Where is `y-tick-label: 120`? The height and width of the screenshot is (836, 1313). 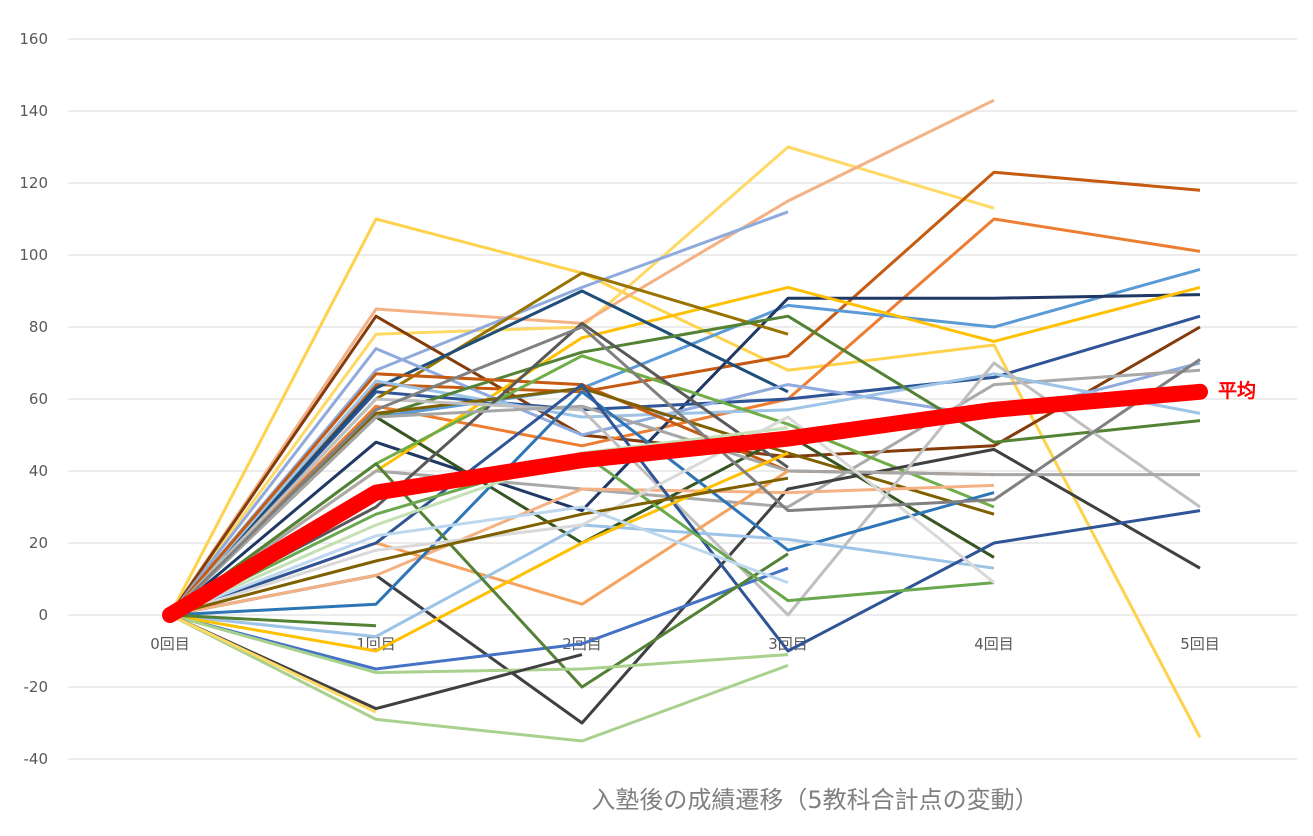 y-tick-label: 120 is located at coordinates (33, 183).